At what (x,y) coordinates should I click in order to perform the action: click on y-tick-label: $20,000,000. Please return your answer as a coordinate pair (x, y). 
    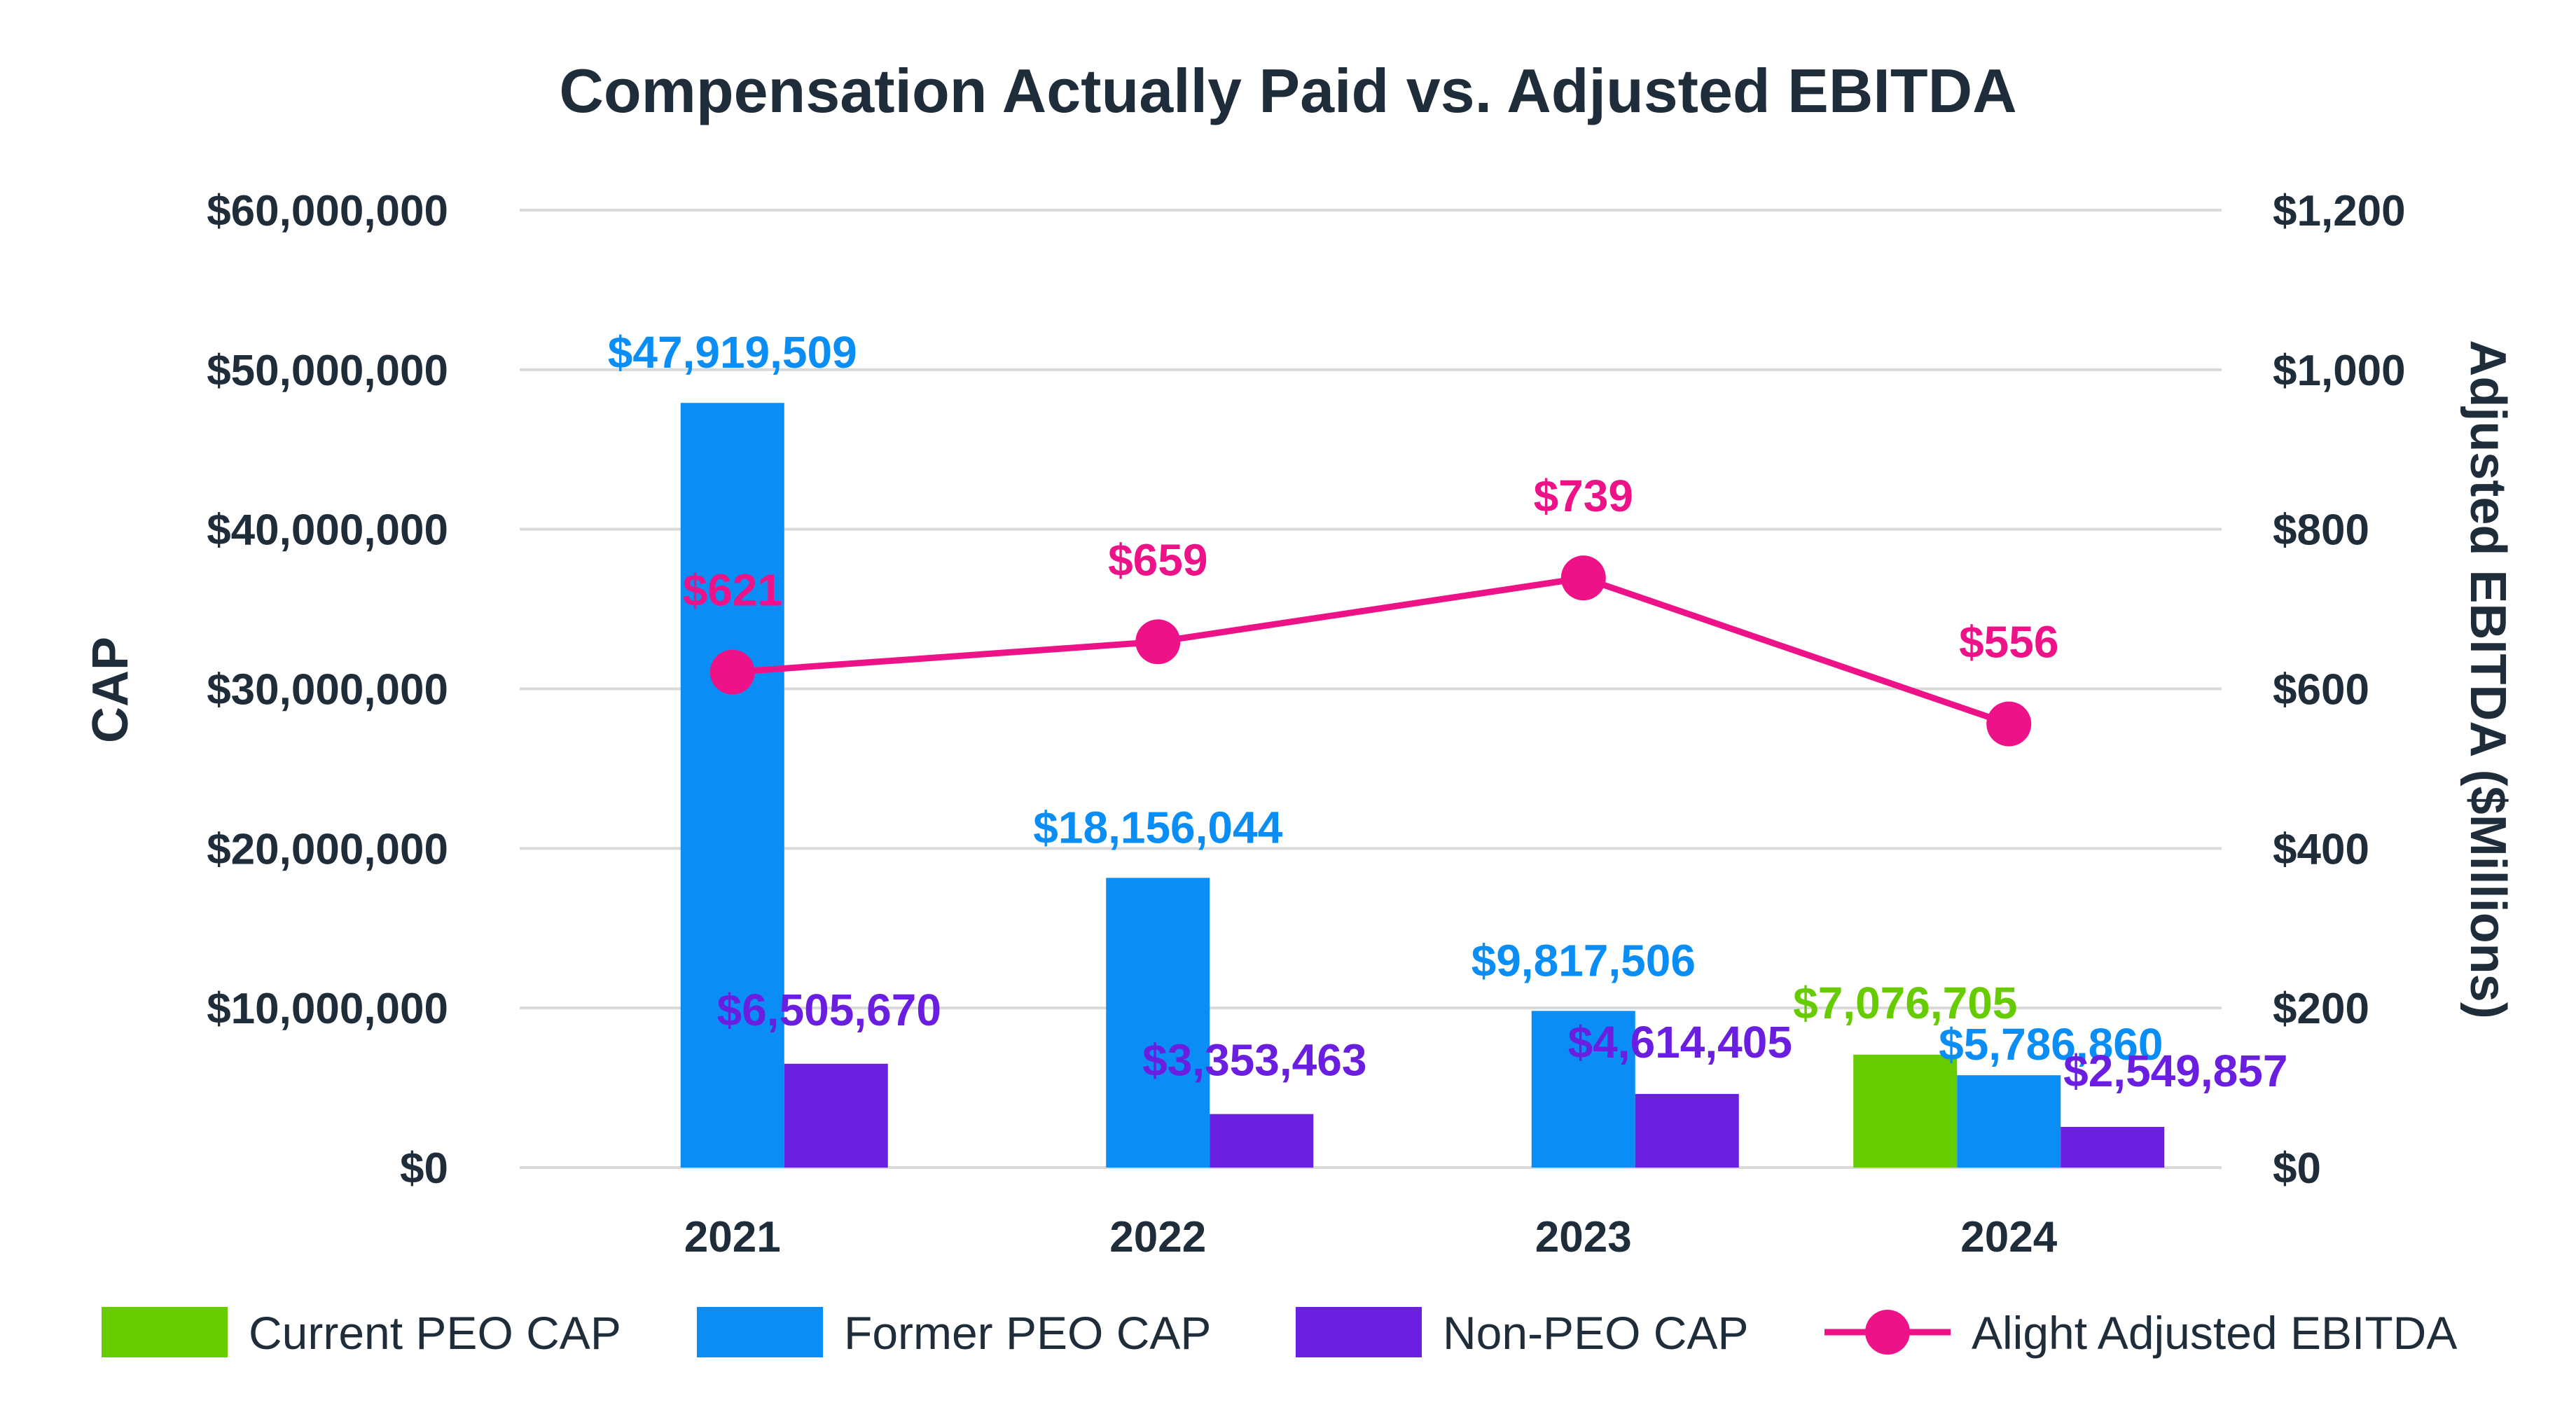
    Looking at the image, I should click on (327, 849).